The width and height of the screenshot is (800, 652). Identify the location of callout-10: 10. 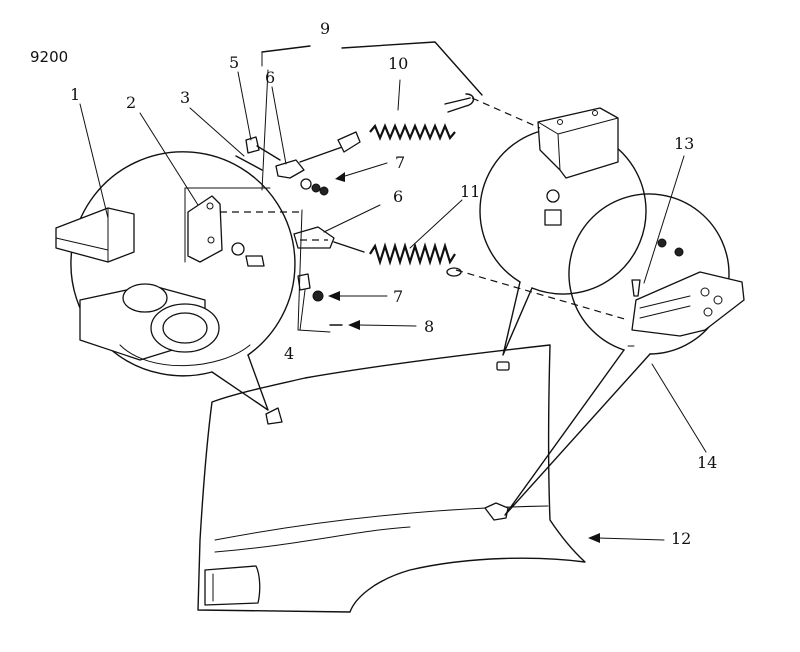
(398, 63).